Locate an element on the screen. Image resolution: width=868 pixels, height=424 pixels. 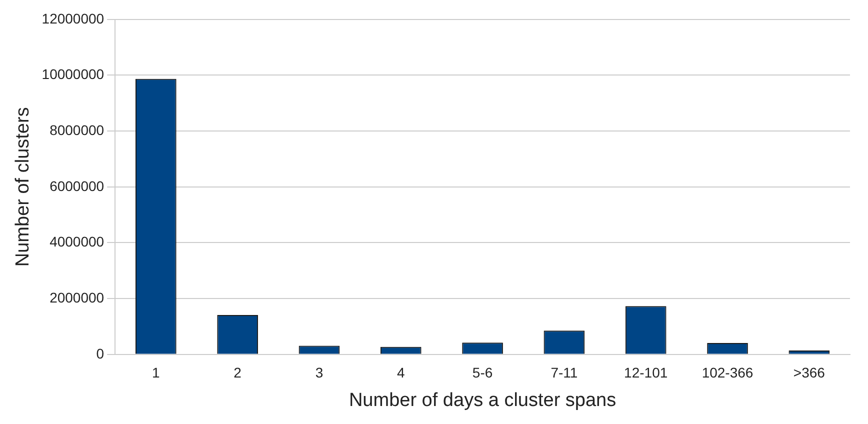
x-tick-label: 5-6 is located at coordinates (482, 372).